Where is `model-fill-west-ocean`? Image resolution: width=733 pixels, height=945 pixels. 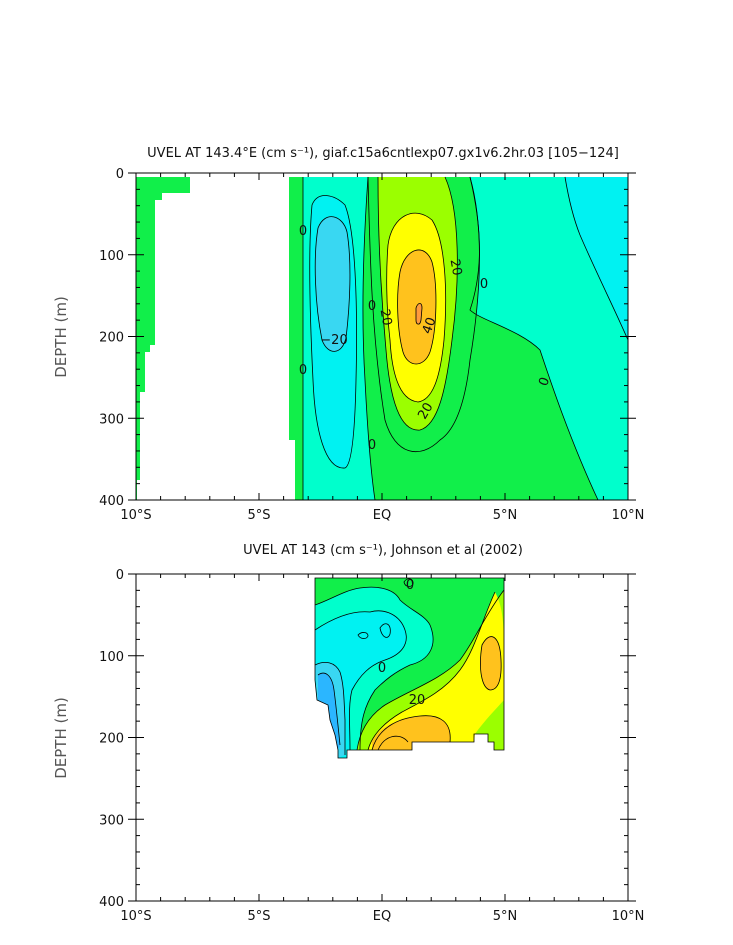
model-fill-west-ocean is located at coordinates (163, 338).